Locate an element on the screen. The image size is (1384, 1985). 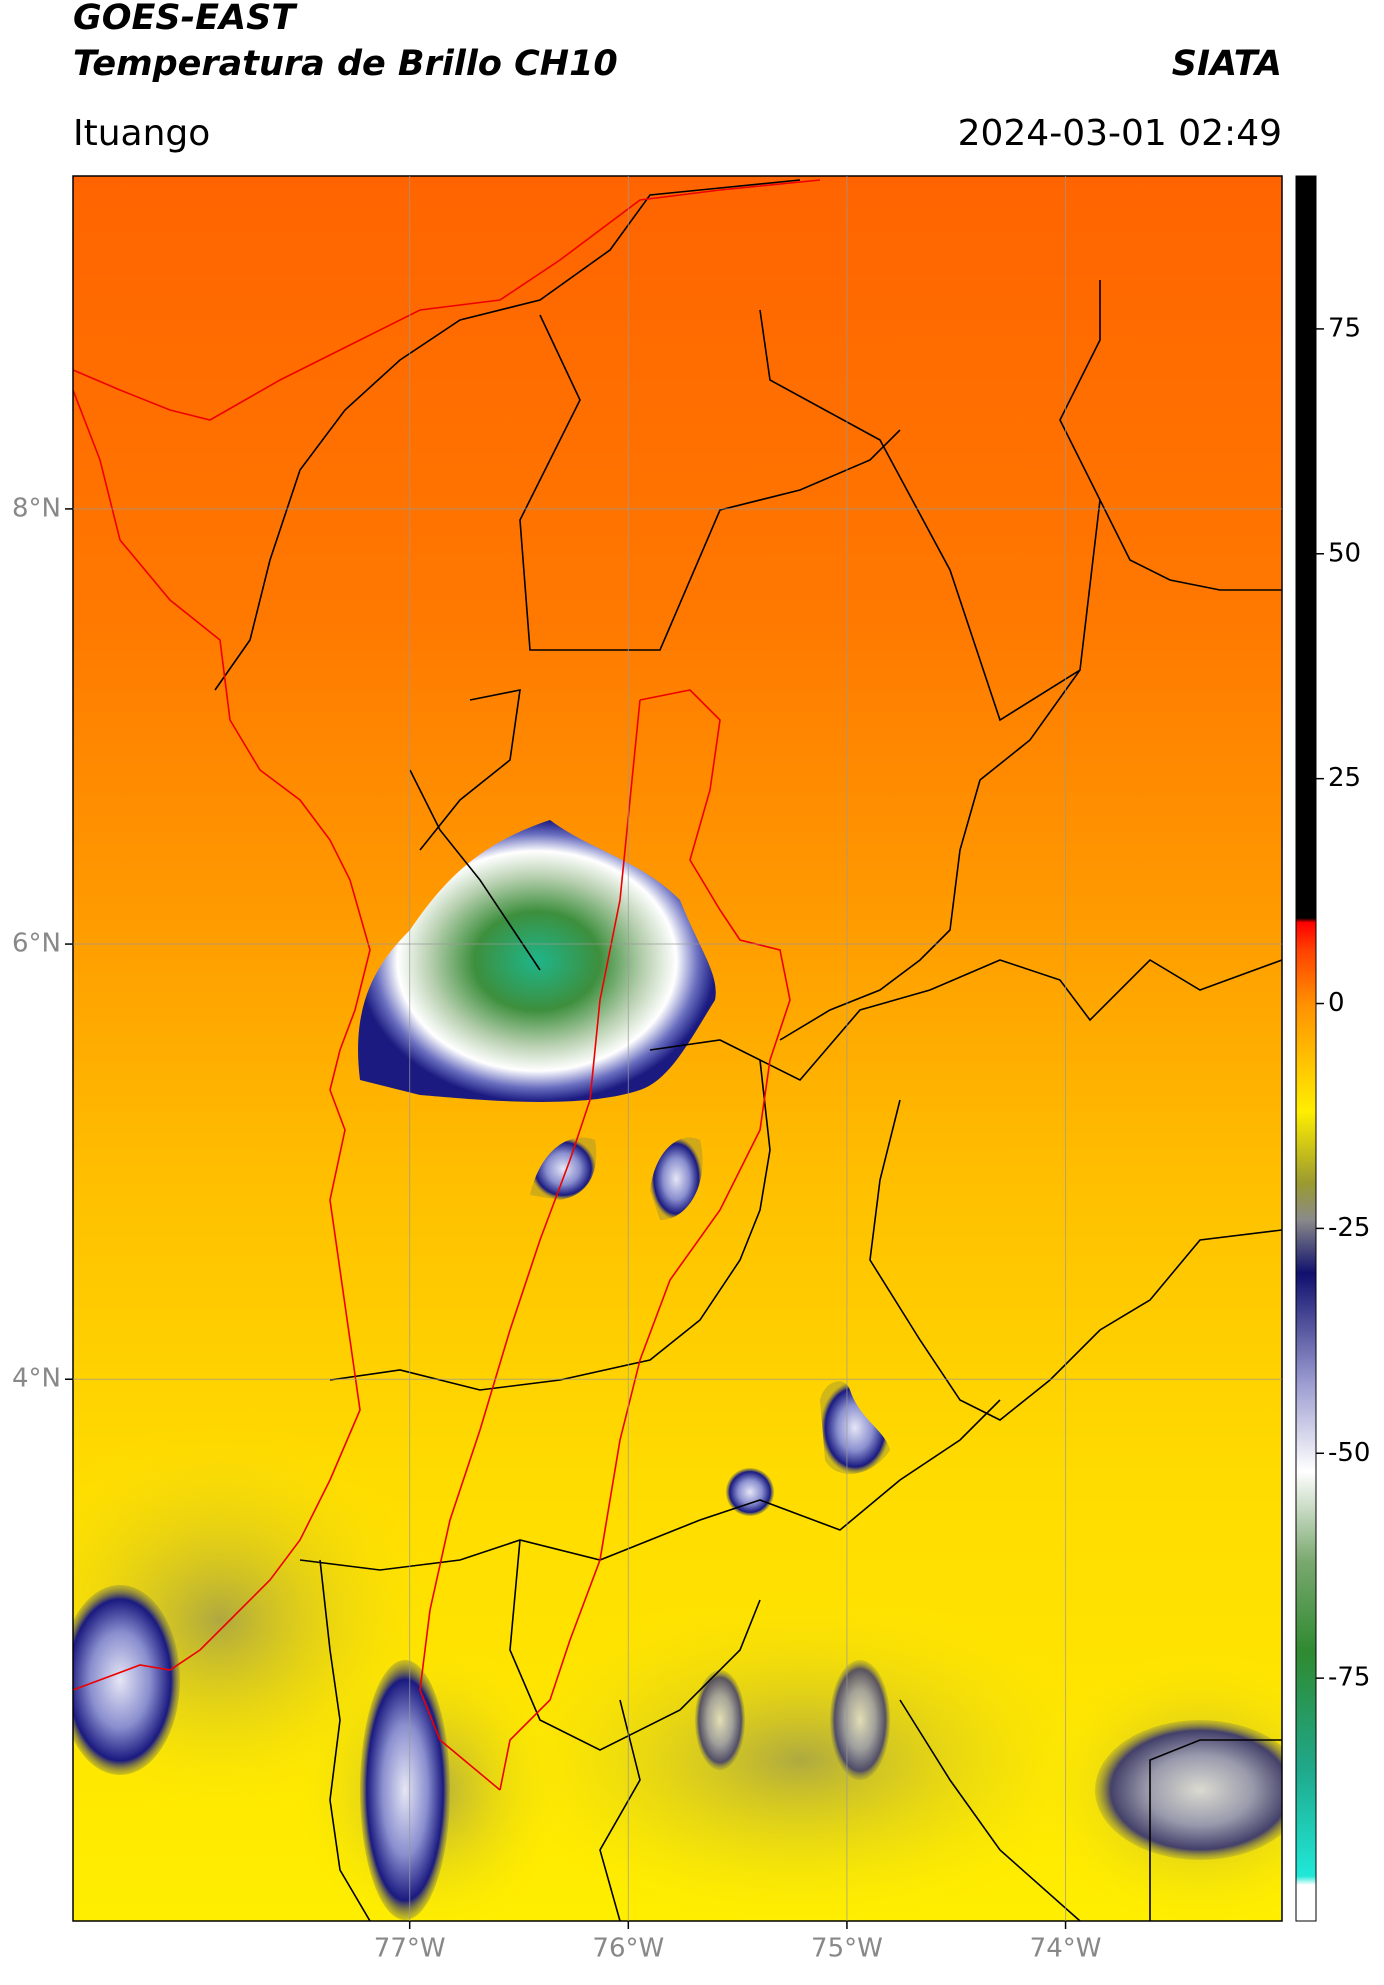
colorbar-tick-label: 0 is located at coordinates (1336, 1003).